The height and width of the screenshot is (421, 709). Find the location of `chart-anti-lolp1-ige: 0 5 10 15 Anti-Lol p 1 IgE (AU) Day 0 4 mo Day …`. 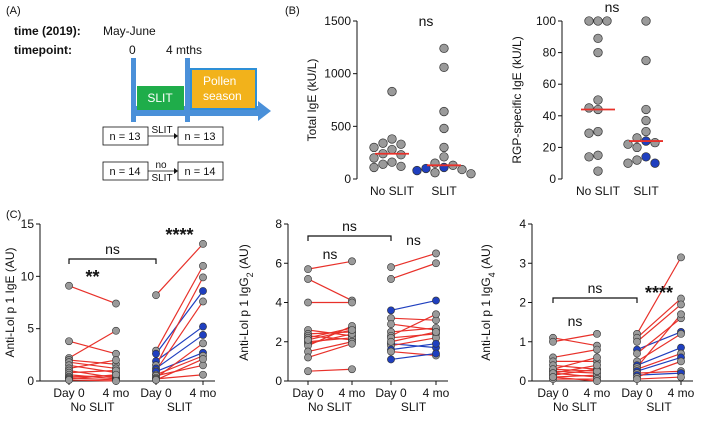

chart-anti-lolp1-ige: 0 5 10 15 Anti-Lol p 1 IgE (AU) Day 0 4 mo Day … is located at coordinates (110, 315).